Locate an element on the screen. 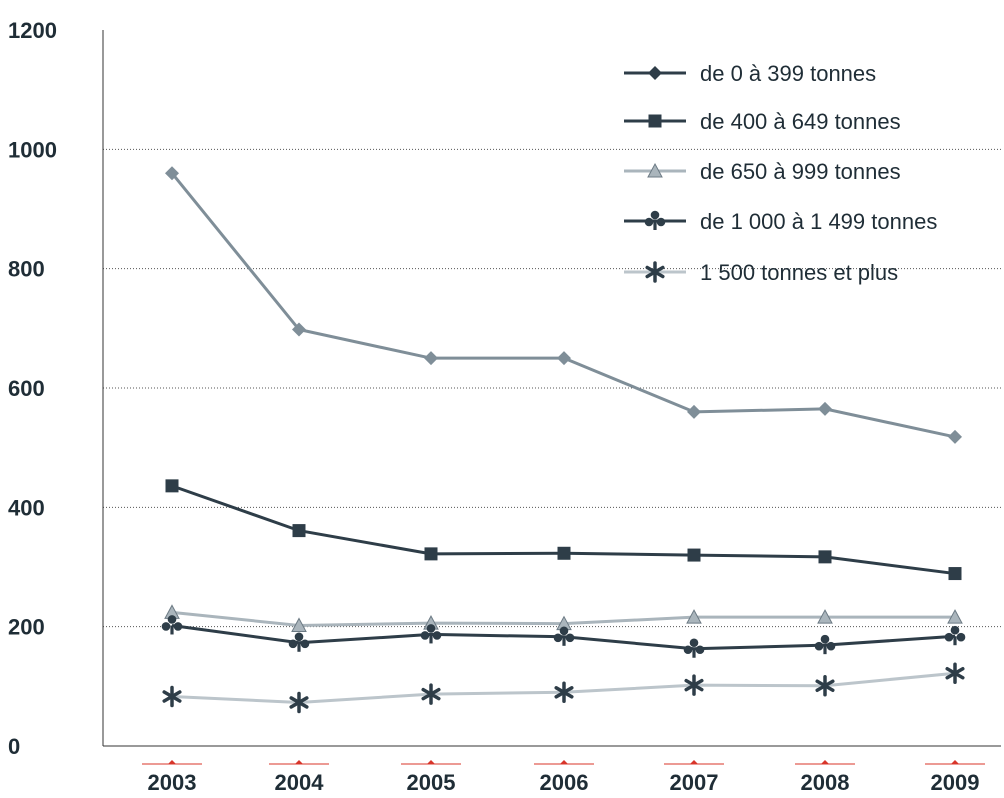  x-tick-label: 2003 is located at coordinates (172, 782).